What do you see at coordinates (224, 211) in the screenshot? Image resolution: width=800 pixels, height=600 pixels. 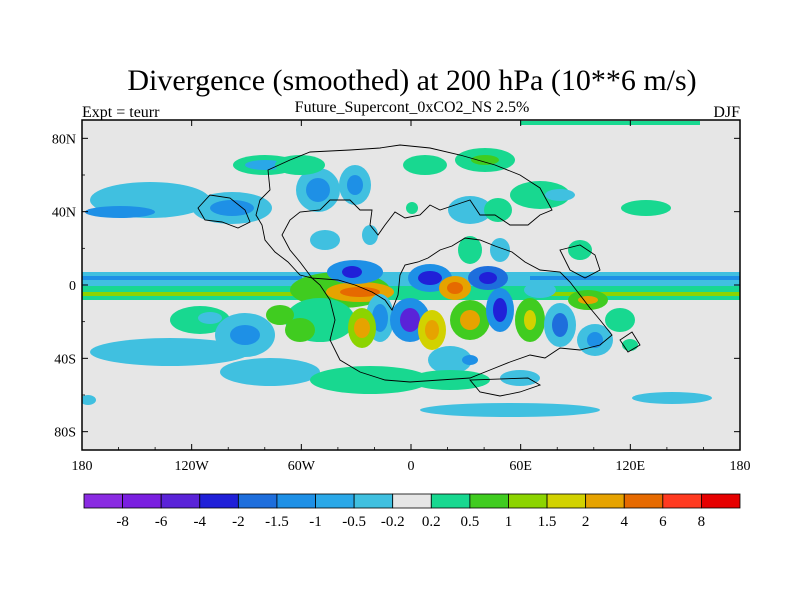 I see `coastline-west` at bounding box center [224, 211].